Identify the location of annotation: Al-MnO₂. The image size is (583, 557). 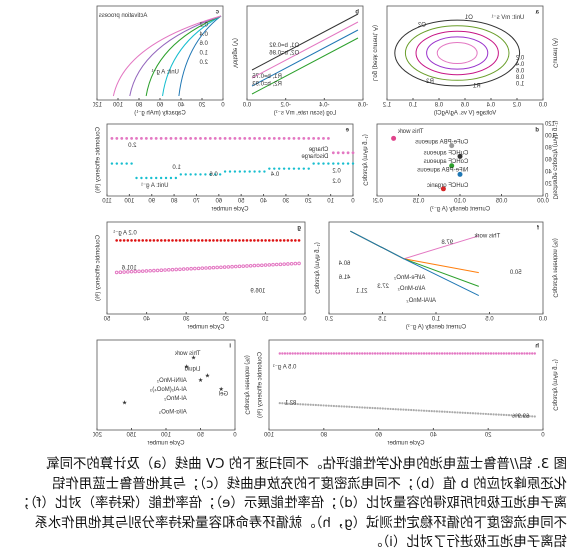
(174, 399).